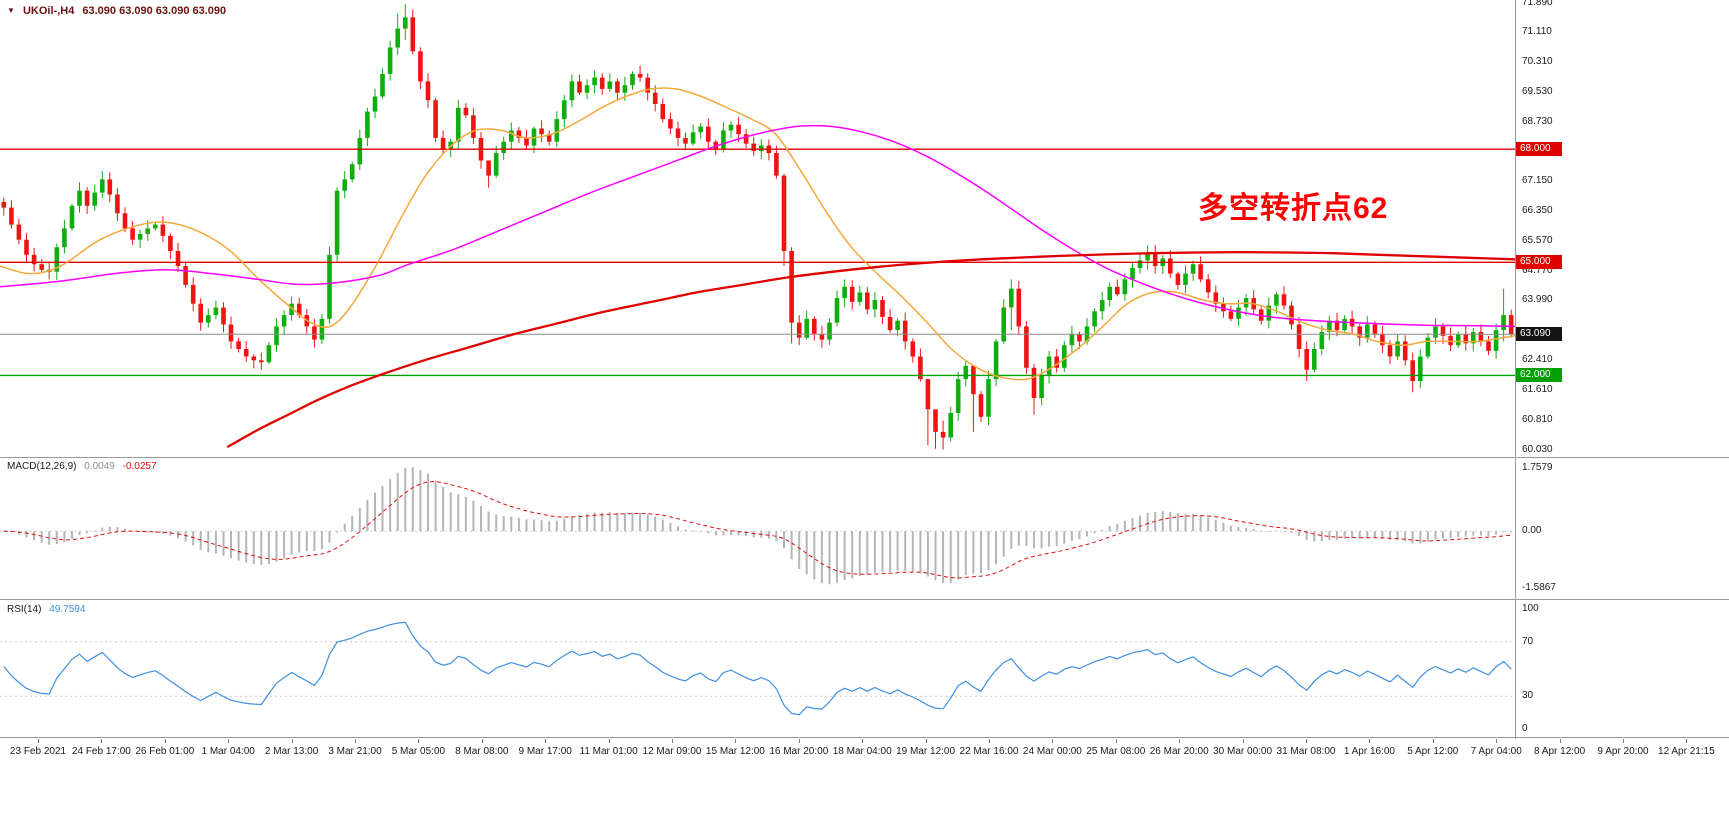 This screenshot has width=1729, height=837. What do you see at coordinates (1539, 587) in the screenshot?
I see `macd-scale-label: -1.5867` at bounding box center [1539, 587].